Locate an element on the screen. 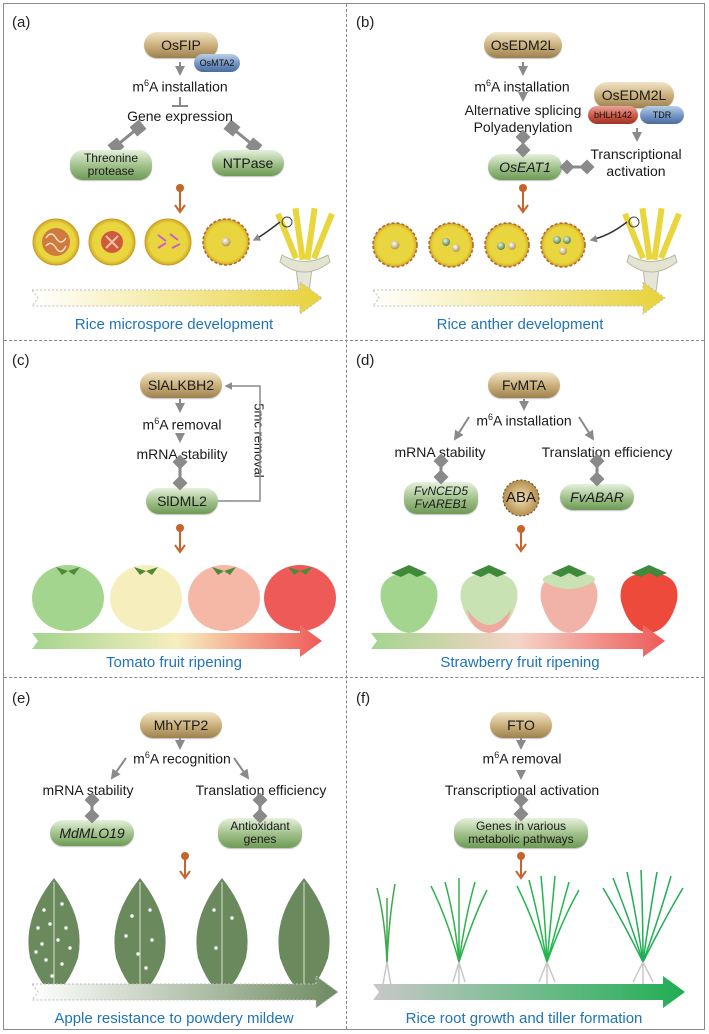  osfip-protein: OsFIP is located at coordinates (181, 45).